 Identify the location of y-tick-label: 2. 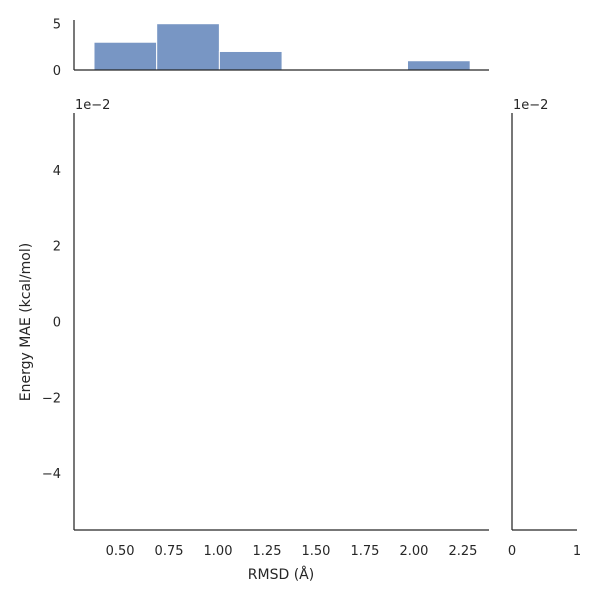
(57, 247).